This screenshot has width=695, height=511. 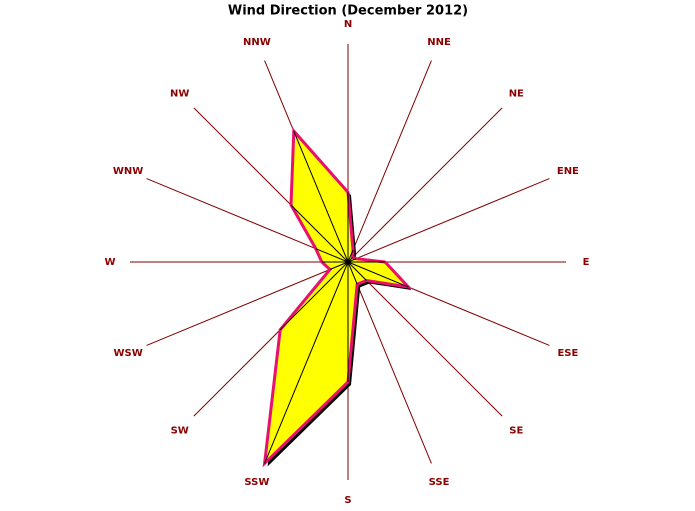 What do you see at coordinates (179, 94) in the screenshot?
I see `axis-label: NW` at bounding box center [179, 94].